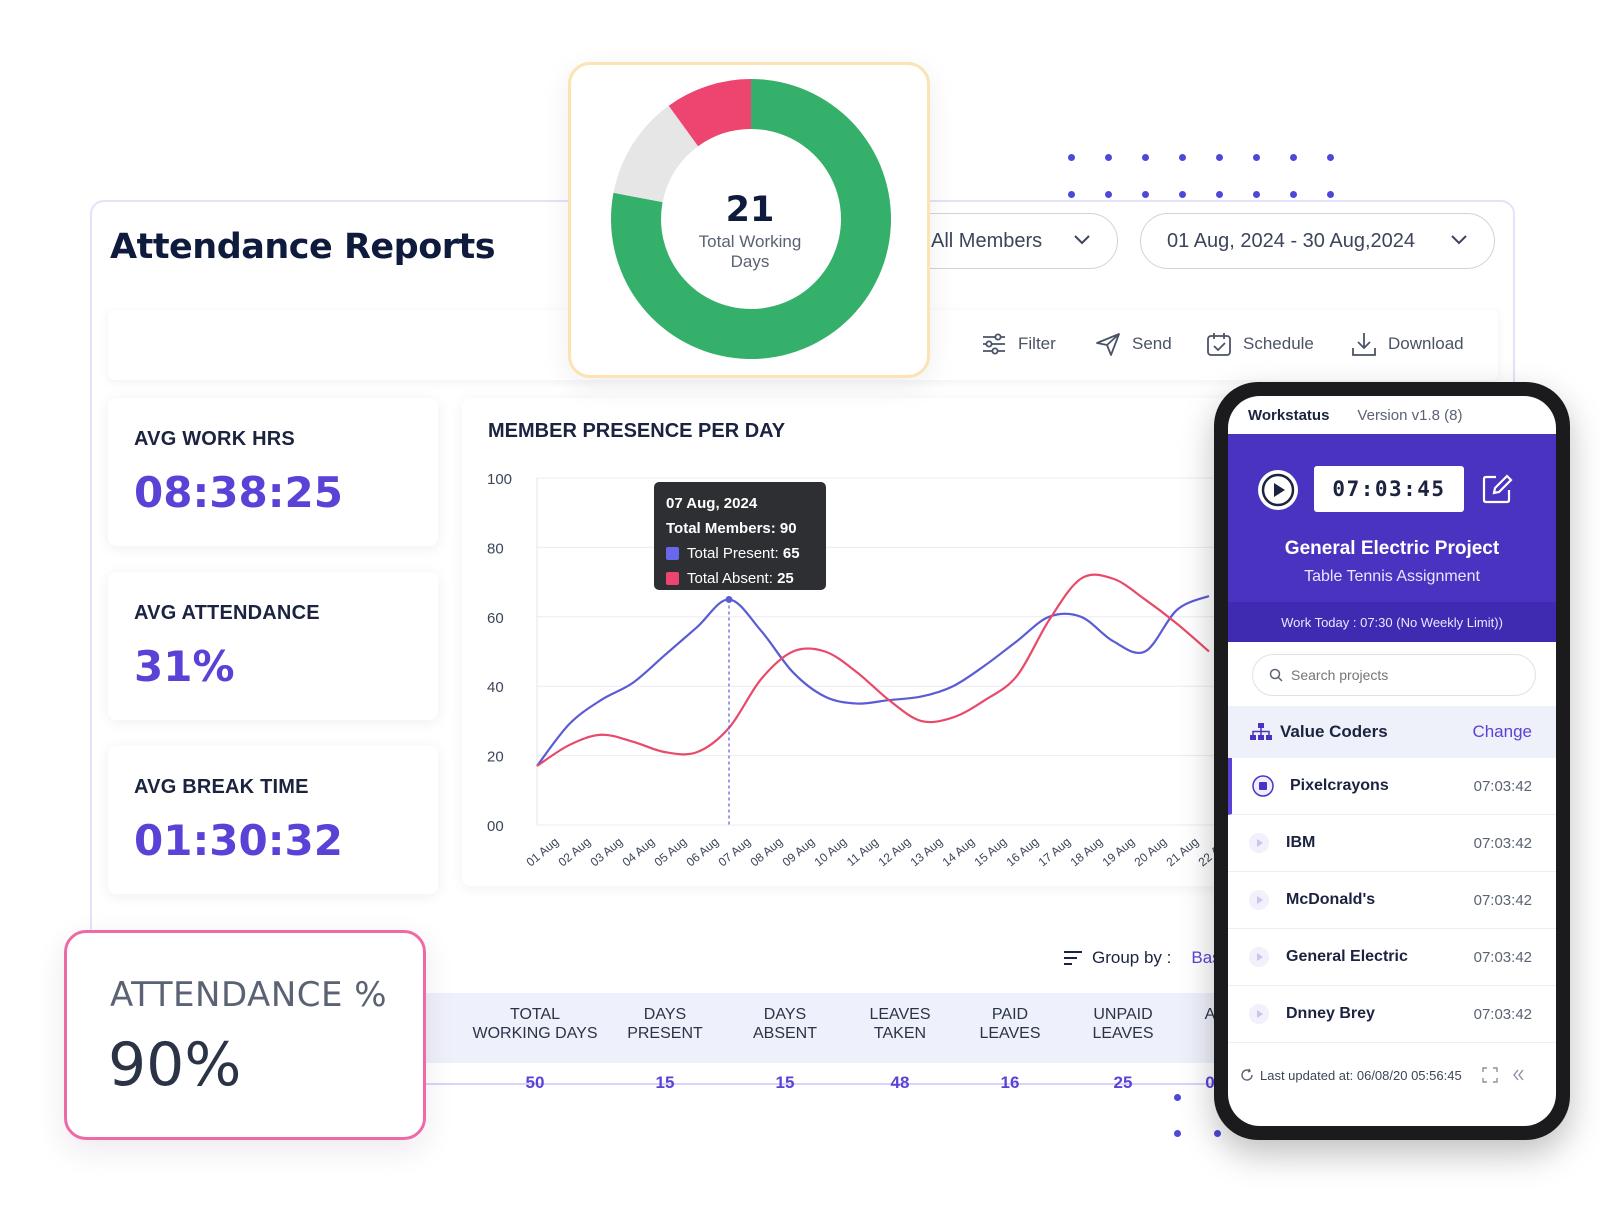  Describe the element at coordinates (1410, 415) in the screenshot. I see `app-version: Version v1.8 (8)` at that location.